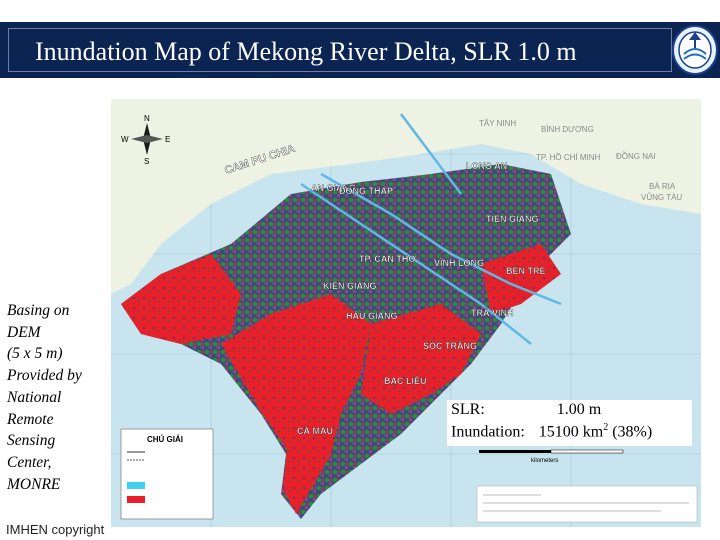 The height and width of the screenshot is (540, 720). I want to click on legend-swatch-flood, so click(136, 499).